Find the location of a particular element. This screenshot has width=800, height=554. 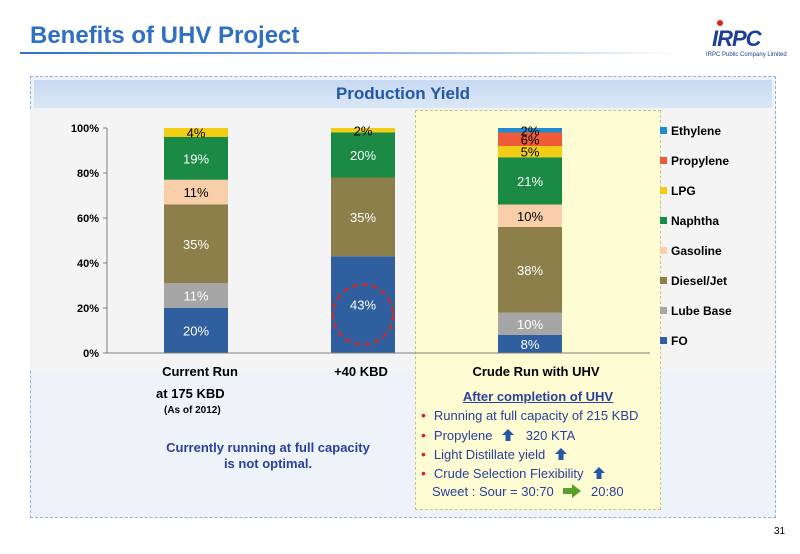

slide-title: Benefits of UHV Project is located at coordinates (165, 35).